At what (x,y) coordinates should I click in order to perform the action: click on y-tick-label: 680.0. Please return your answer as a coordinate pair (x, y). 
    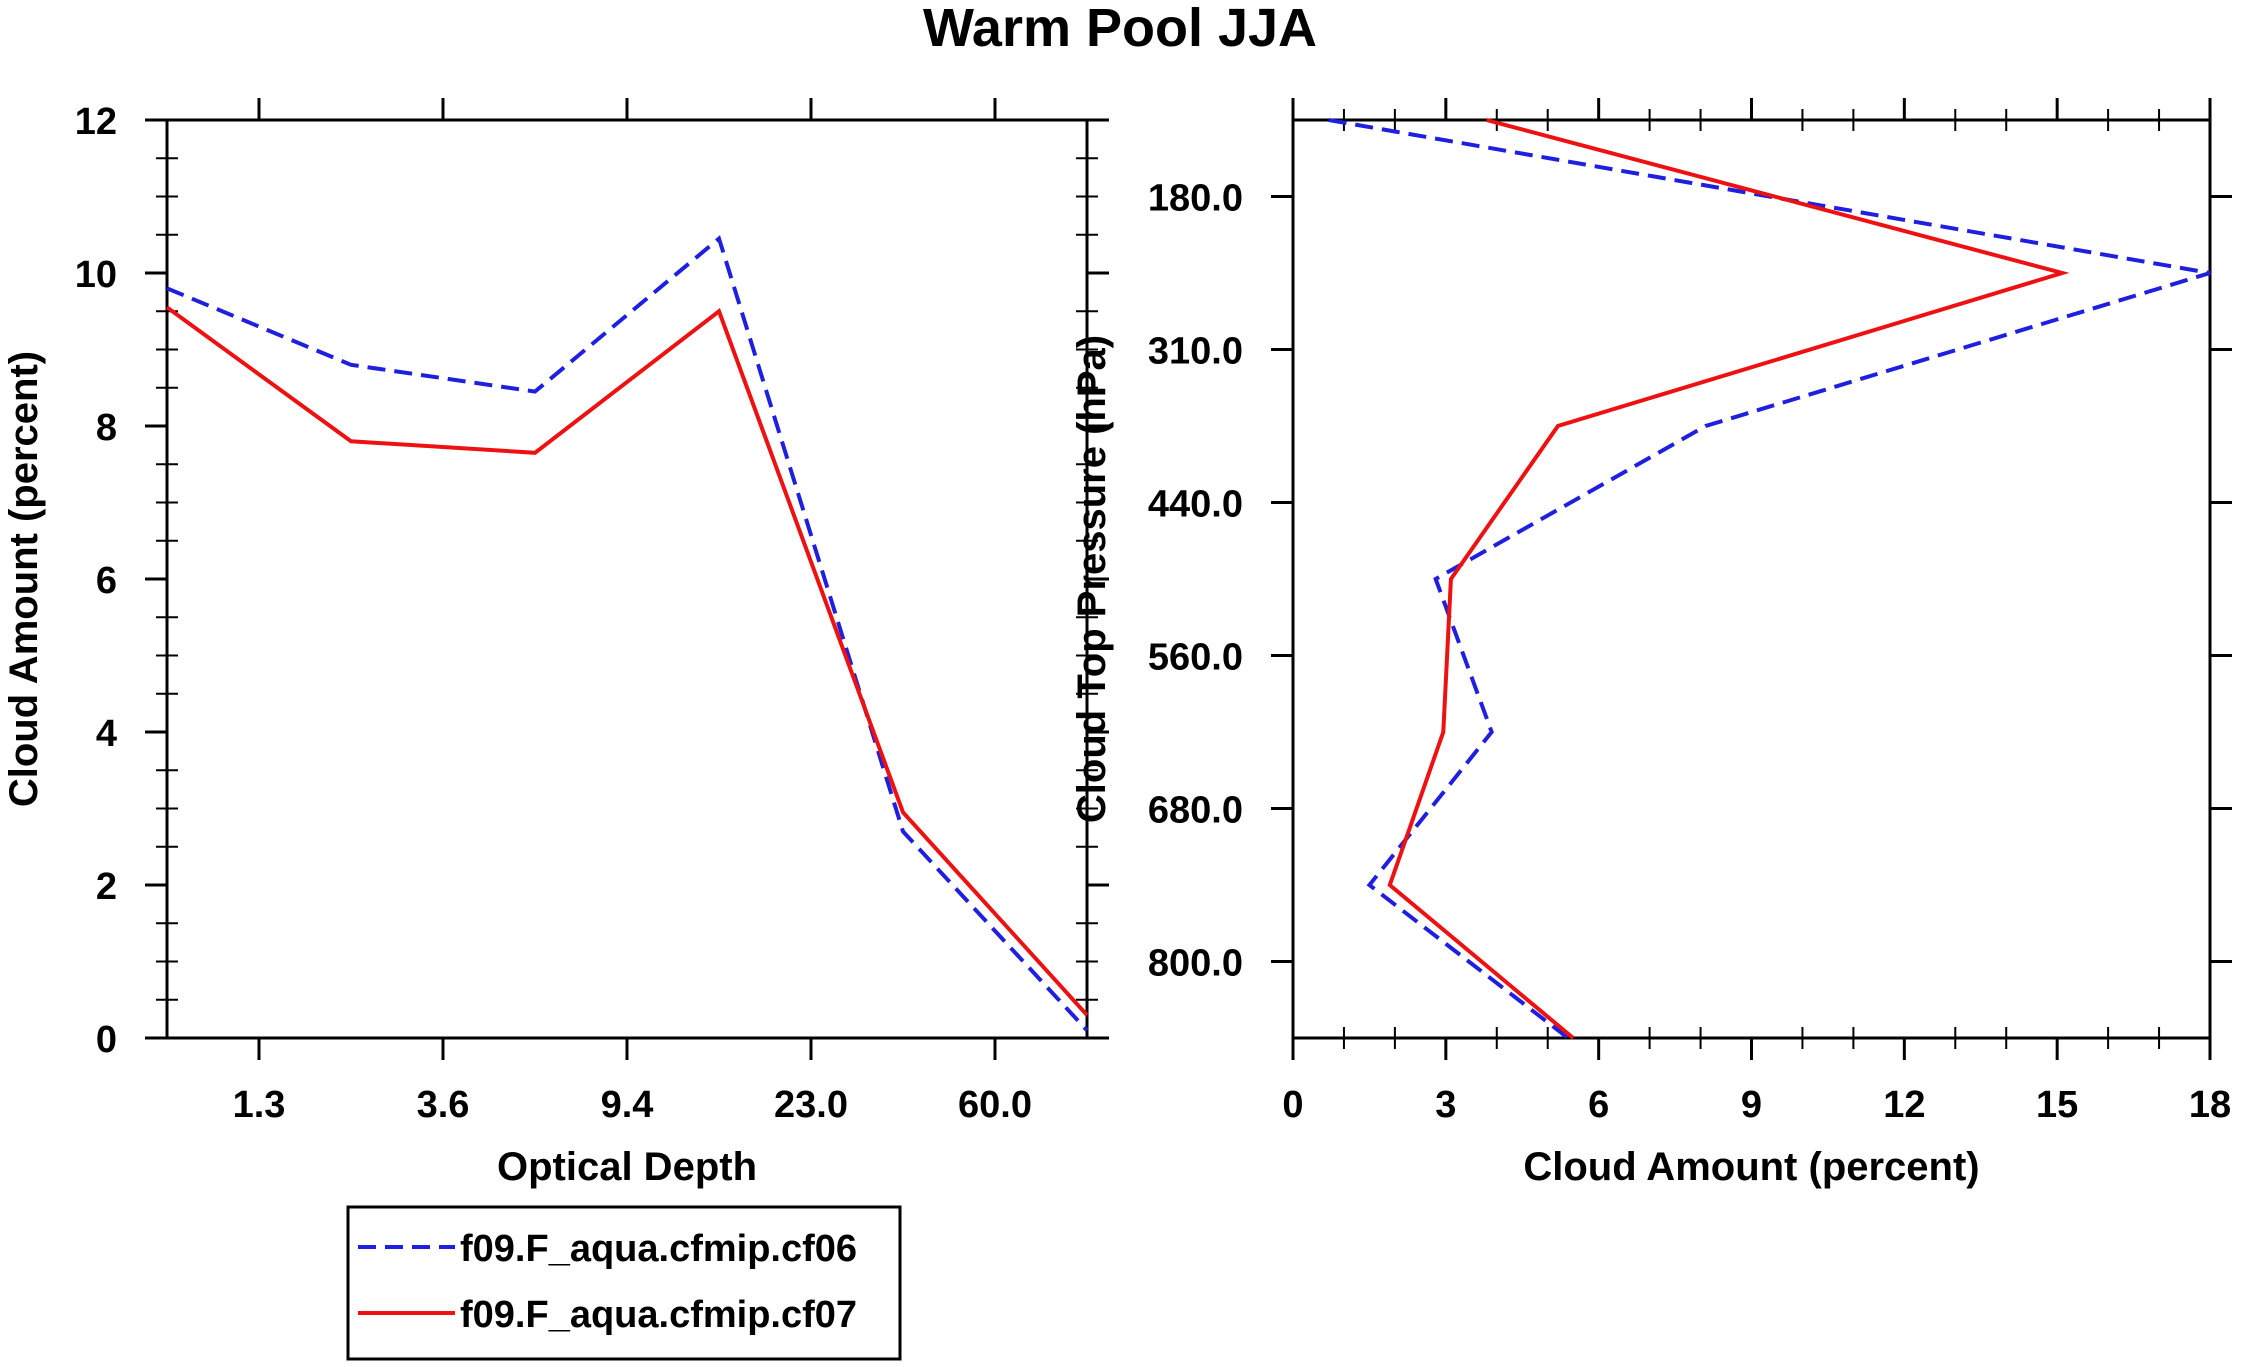
    Looking at the image, I should click on (1195, 811).